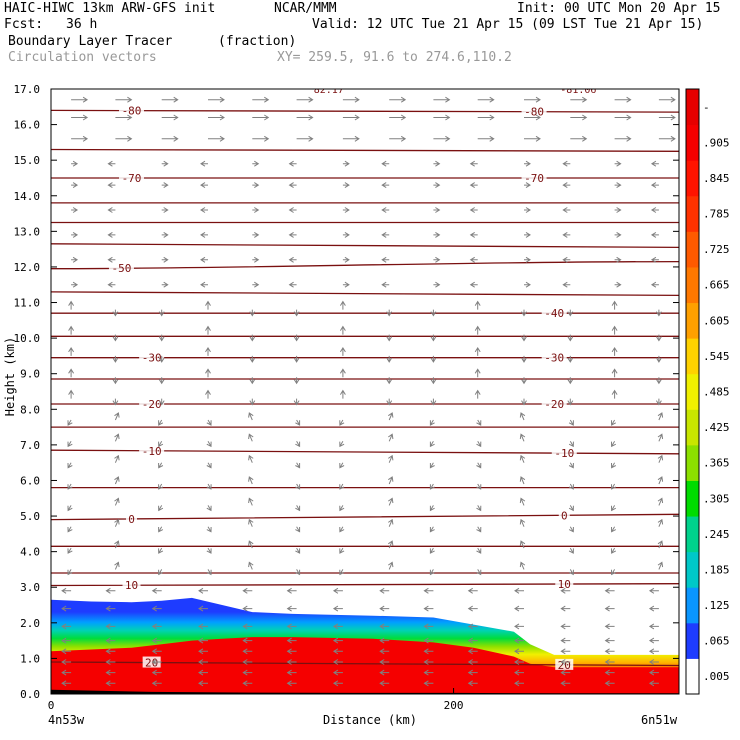 Image resolution: width=740 pixels, height=740 pixels. Describe the element at coordinates (27, 267) in the screenshot. I see `y-tick-label: 12.0` at that location.